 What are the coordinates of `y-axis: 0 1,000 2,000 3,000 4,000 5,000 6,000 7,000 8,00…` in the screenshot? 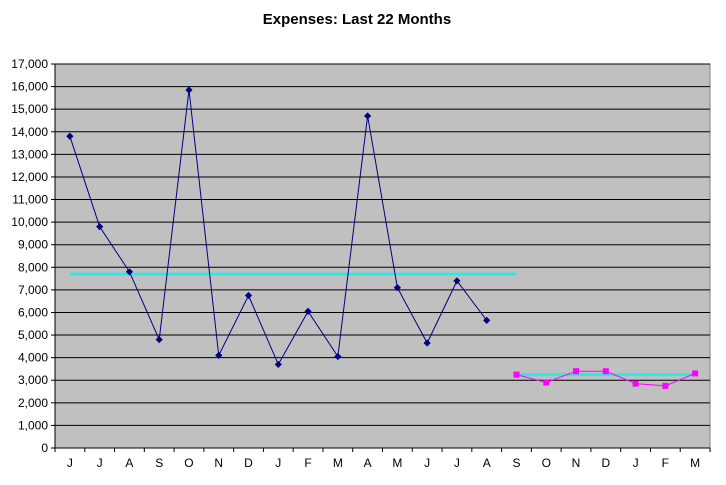 It's located at (33, 256).